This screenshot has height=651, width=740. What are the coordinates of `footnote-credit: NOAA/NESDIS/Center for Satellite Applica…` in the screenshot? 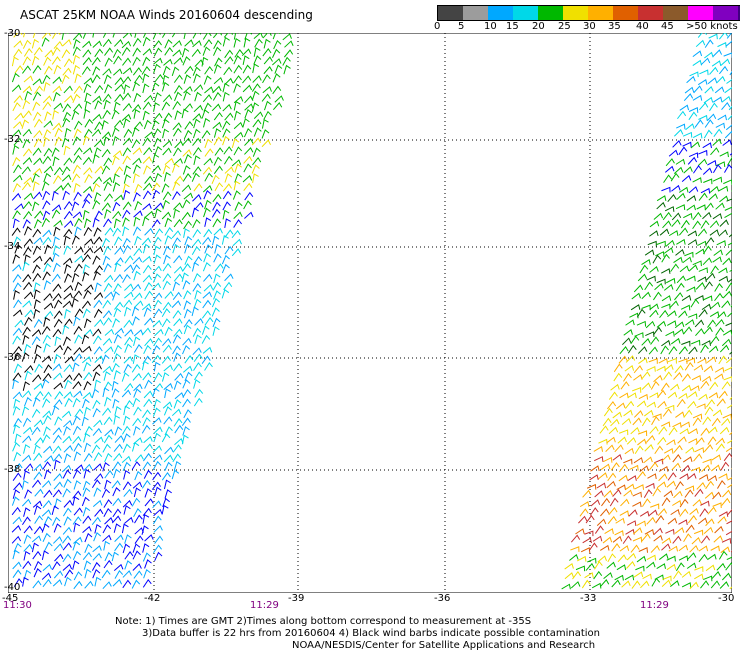 It's located at (443, 645).